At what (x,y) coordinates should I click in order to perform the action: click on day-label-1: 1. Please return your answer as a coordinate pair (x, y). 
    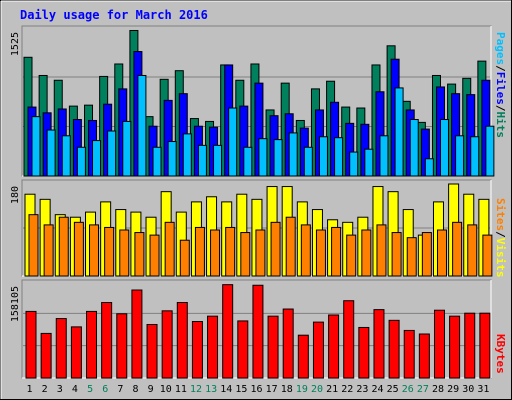
    Looking at the image, I should click on (30, 389).